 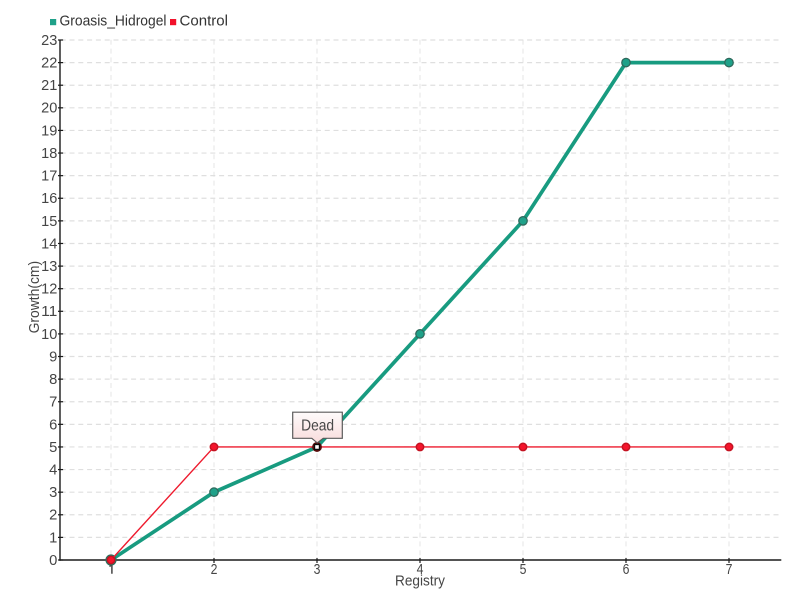 I want to click on svg-text: 9, so click(x=53, y=357).